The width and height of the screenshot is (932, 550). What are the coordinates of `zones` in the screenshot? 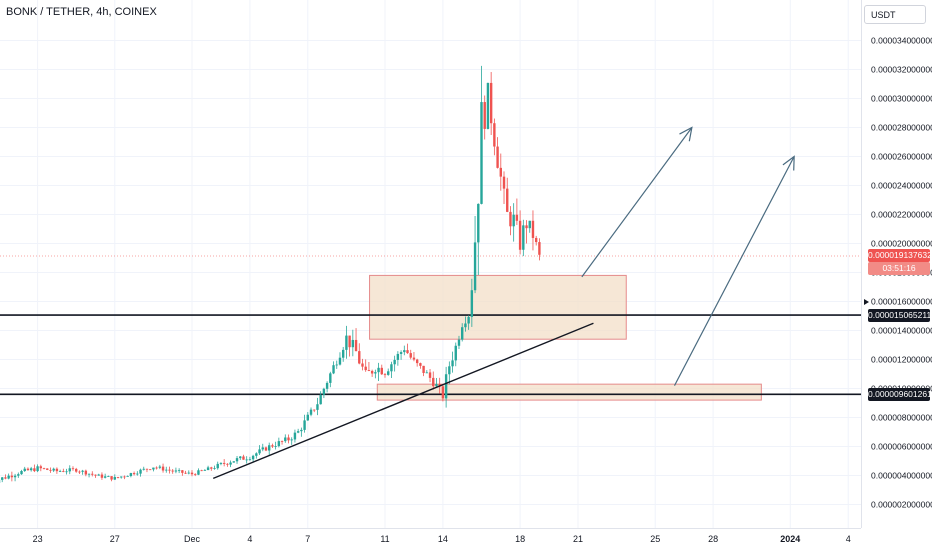 It's located at (565, 337).